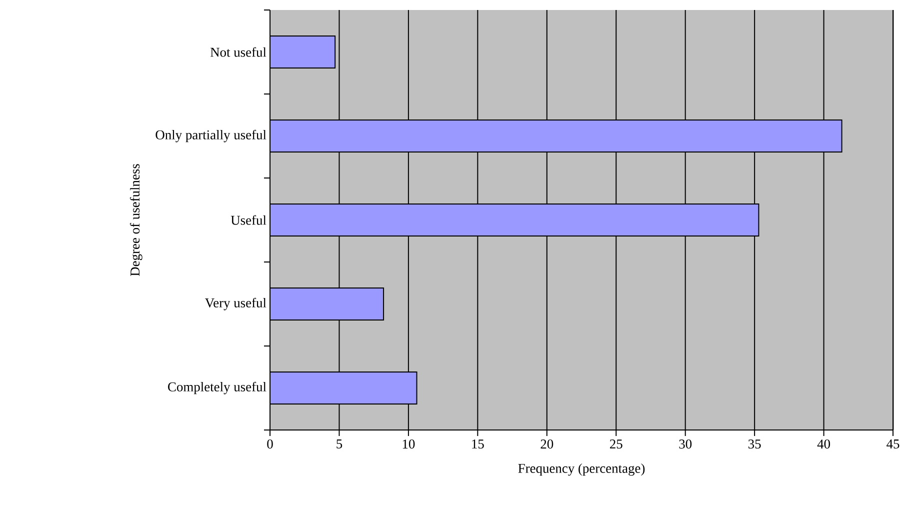 The width and height of the screenshot is (910, 532). I want to click on y-tick-label: Completely useful, so click(217, 388).